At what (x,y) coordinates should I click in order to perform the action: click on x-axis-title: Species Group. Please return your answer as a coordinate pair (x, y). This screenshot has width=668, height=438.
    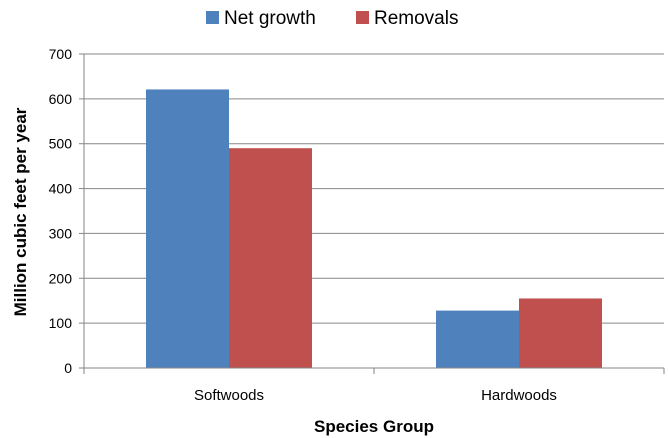
    Looking at the image, I should click on (374, 426).